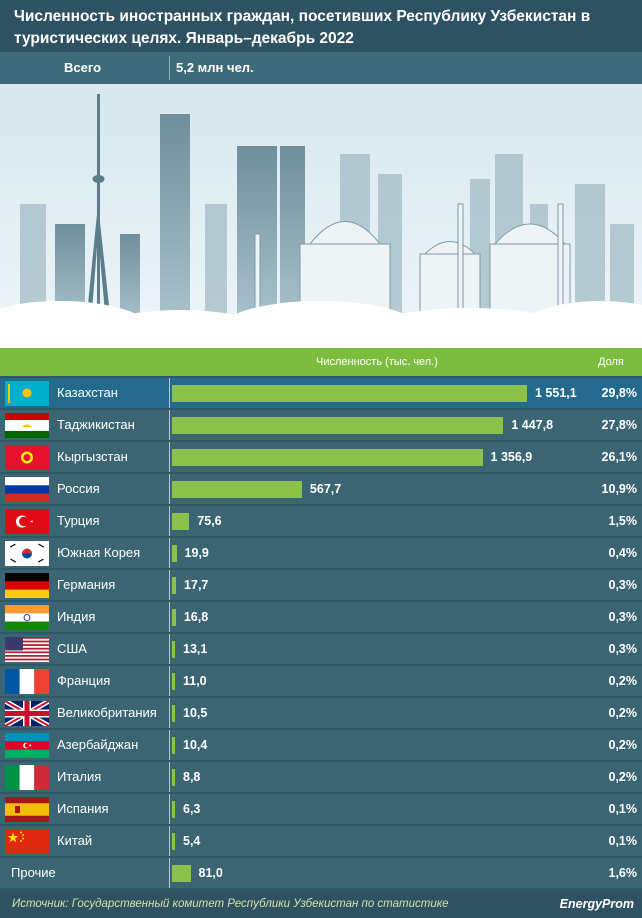 This screenshot has width=642, height=918. What do you see at coordinates (76, 616) in the screenshot?
I see `country-label: Индия` at bounding box center [76, 616].